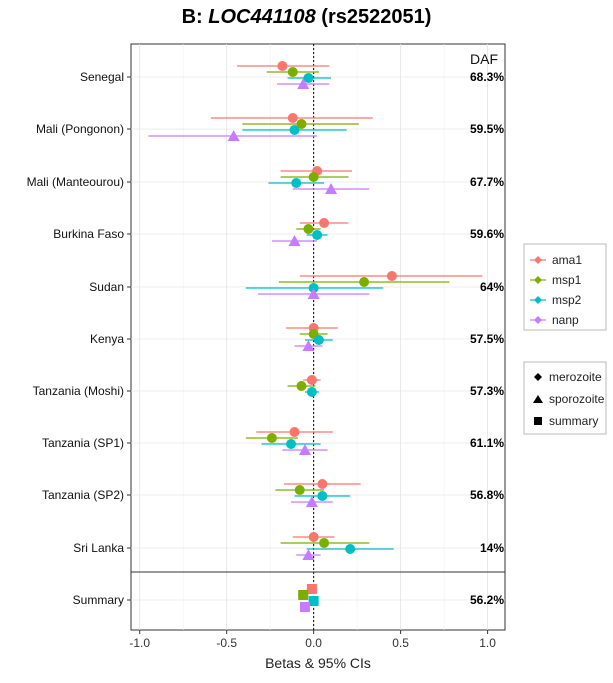 This screenshot has height=683, width=613. I want to click on legend-label: msp2, so click(567, 300).